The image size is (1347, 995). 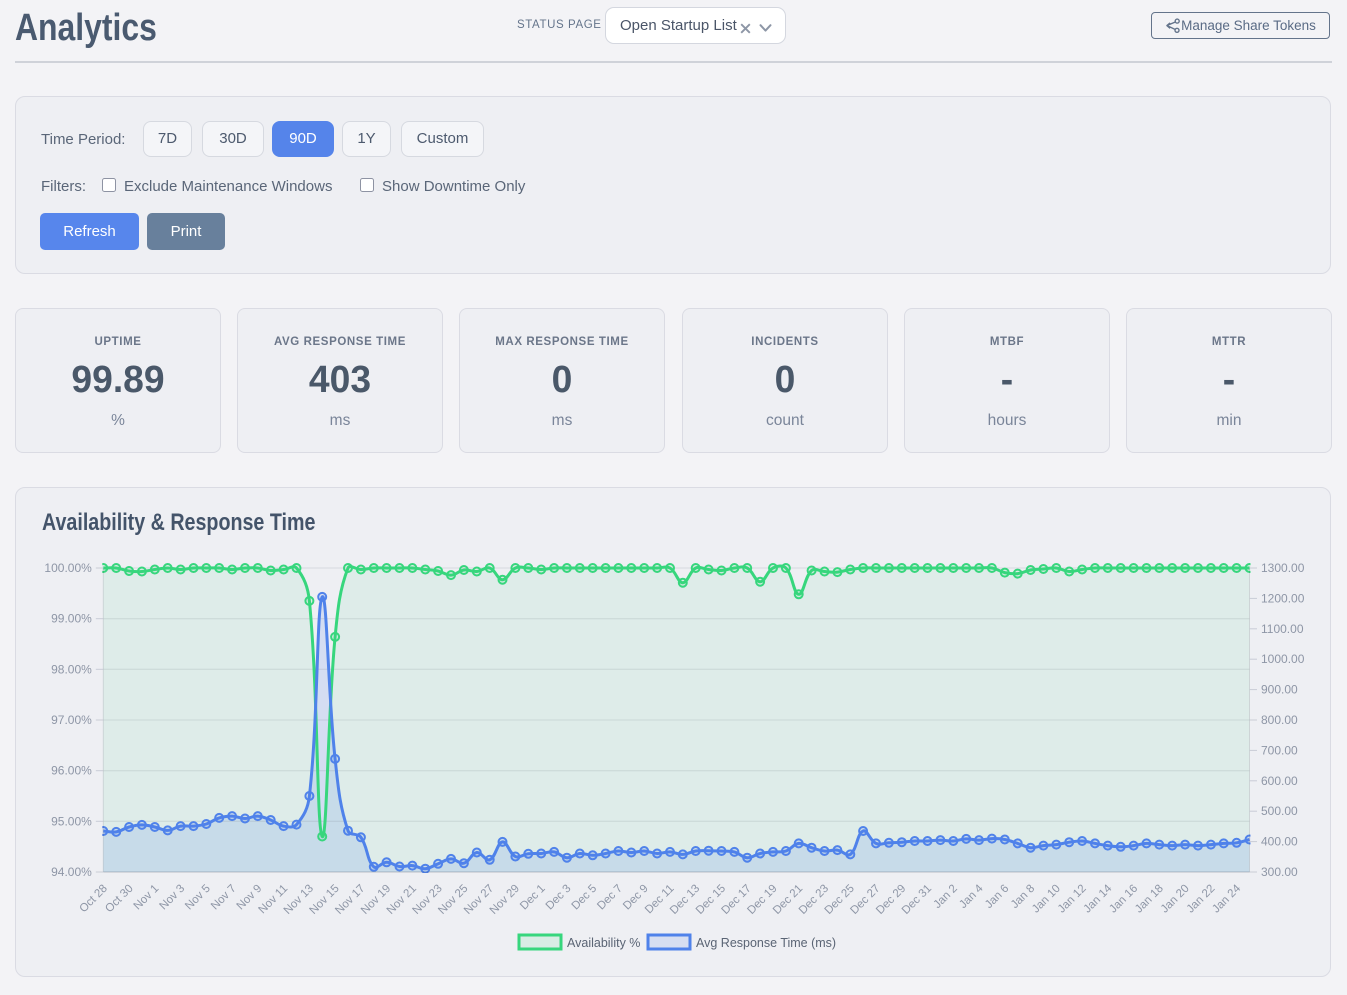 What do you see at coordinates (1283, 568) in the screenshot?
I see `svg-text: 1300.00` at bounding box center [1283, 568].